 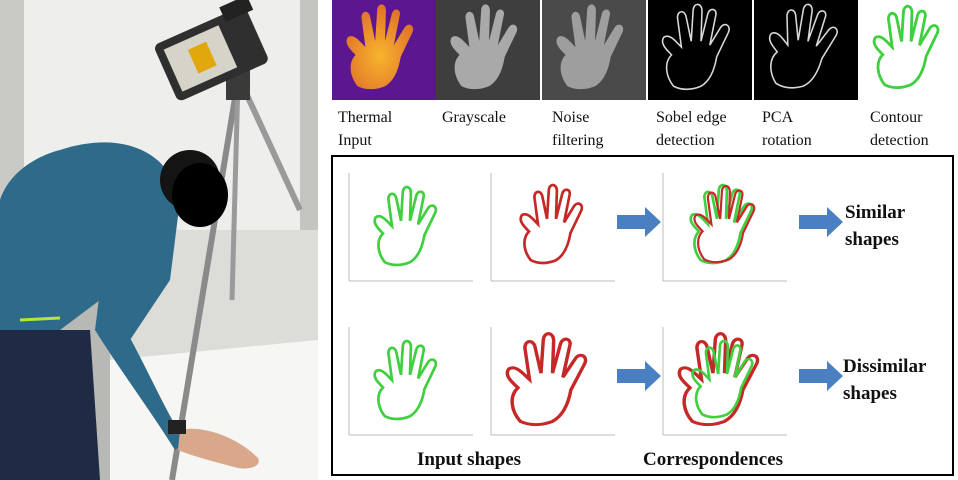 I want to click on input-shape-plot-red, so click(x=552, y=227).